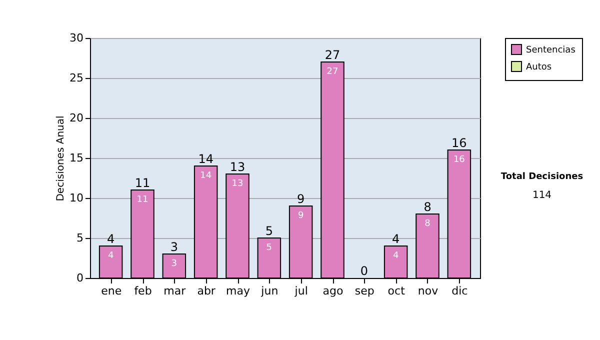 The height and width of the screenshot is (340, 600). Describe the element at coordinates (77, 38) in the screenshot. I see `y-tick-label: 30` at that location.